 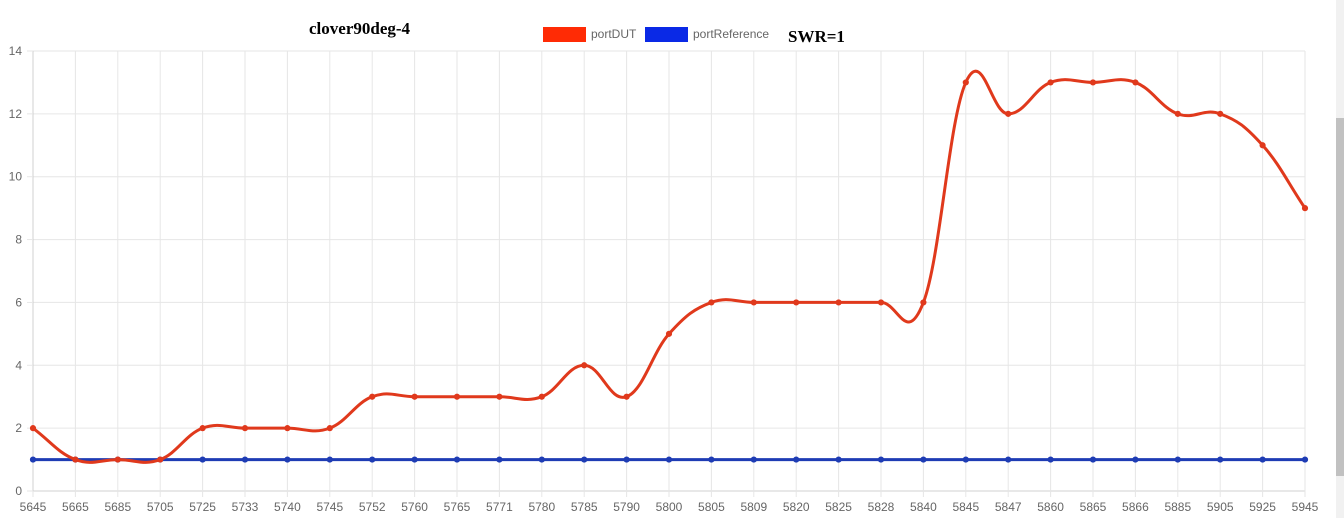 I want to click on x-tick-label: 5705, so click(x=160, y=507).